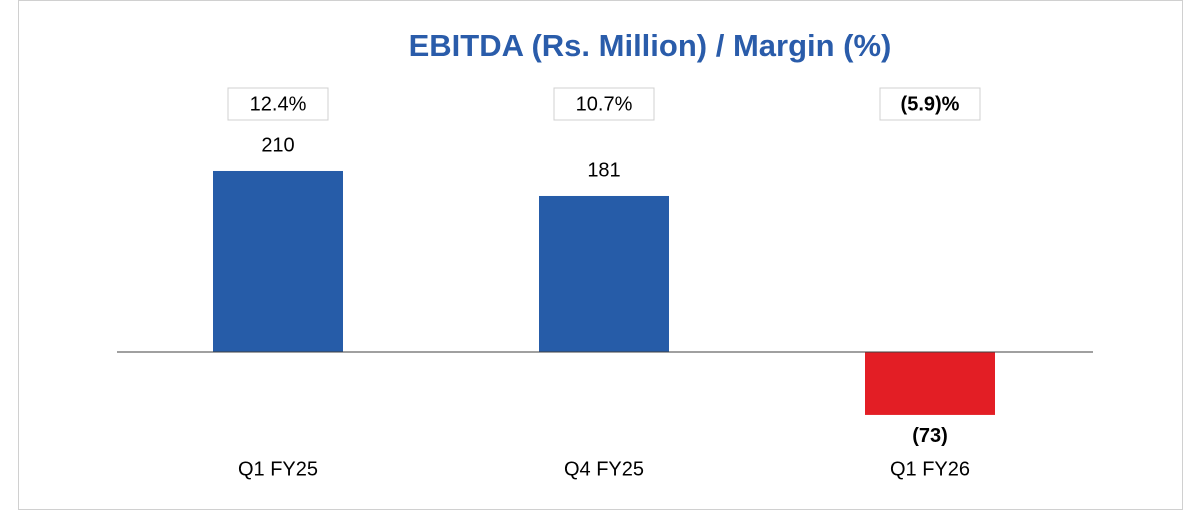  I want to click on margin-label: 10.7%, so click(604, 104).